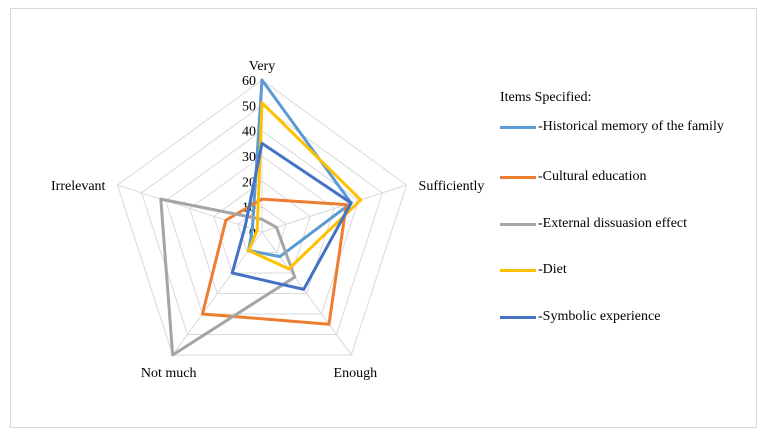 The image size is (770, 439). What do you see at coordinates (630, 284) in the screenshot?
I see `legend-item-diet: -Diet` at bounding box center [630, 284].